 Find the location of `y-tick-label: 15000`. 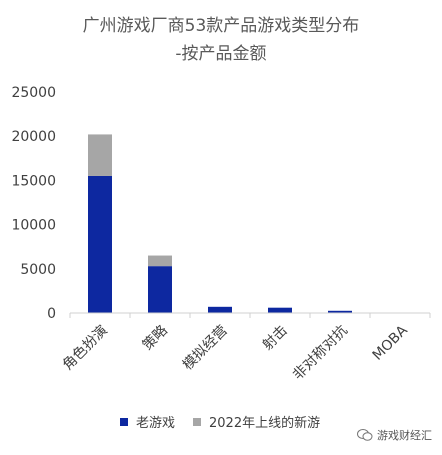

y-tick-label: 15000 is located at coordinates (33, 181).